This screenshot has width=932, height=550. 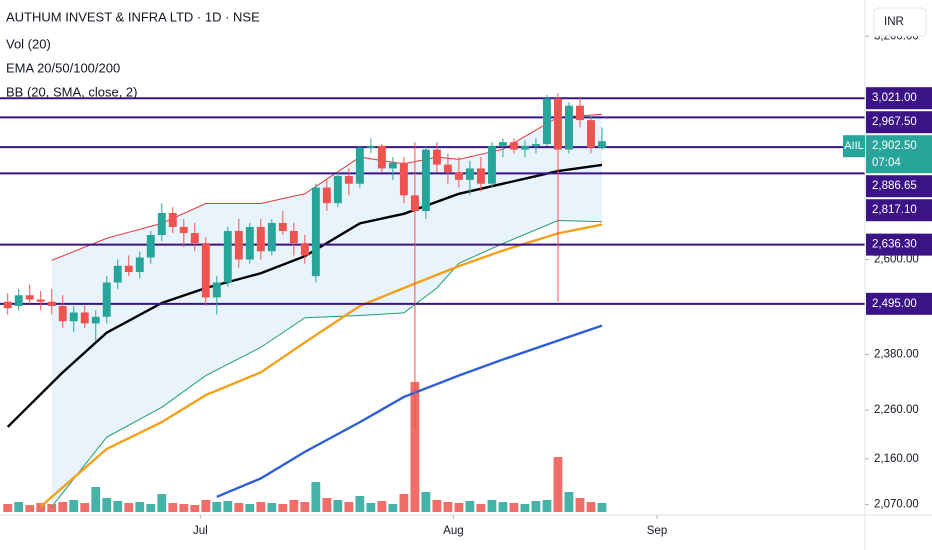 I want to click on x-tick-label: Jul, so click(x=200, y=531).